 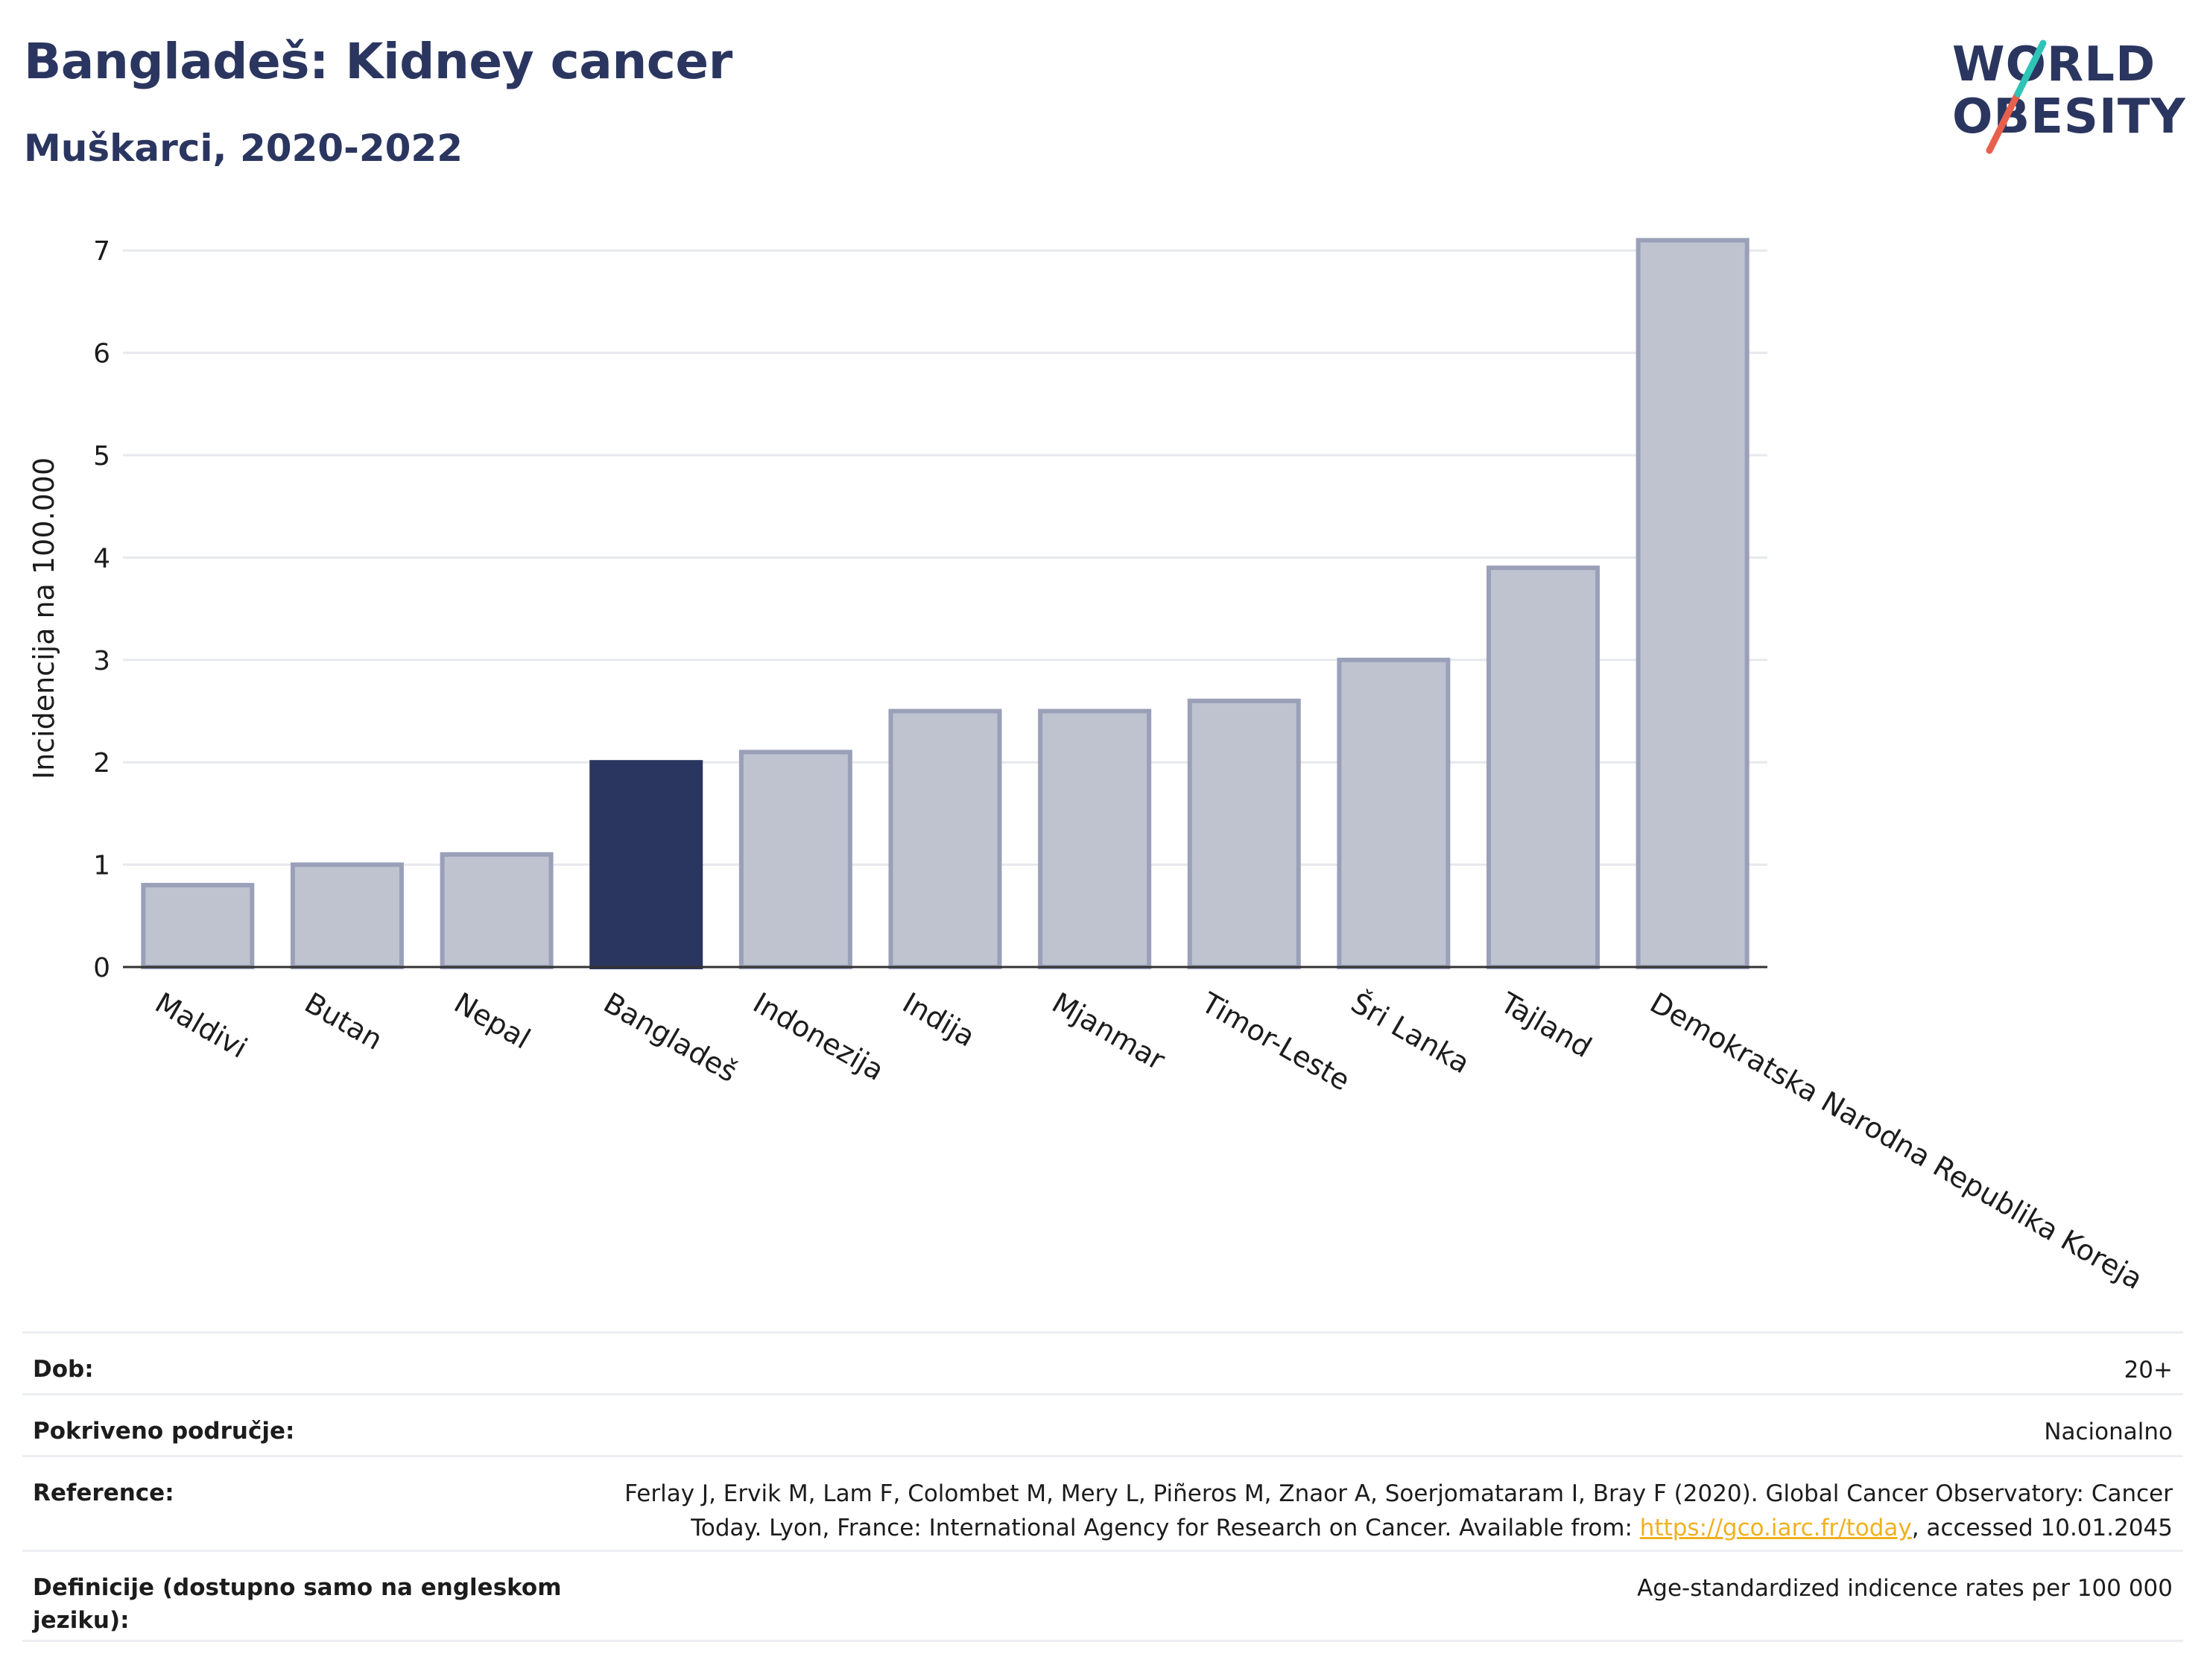 I want to click on y-tick-label: 5, so click(x=101, y=456).